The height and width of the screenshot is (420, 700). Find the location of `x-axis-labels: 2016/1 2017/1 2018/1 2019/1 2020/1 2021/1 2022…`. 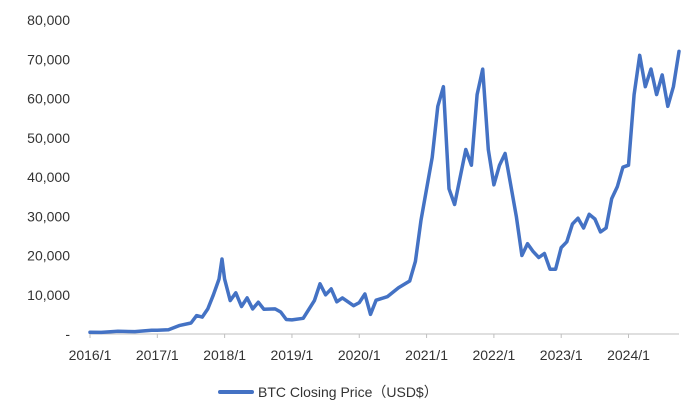

x-axis-labels: 2016/1 2017/1 2018/1 2019/1 2020/1 2021/1 2022… is located at coordinates (360, 355).